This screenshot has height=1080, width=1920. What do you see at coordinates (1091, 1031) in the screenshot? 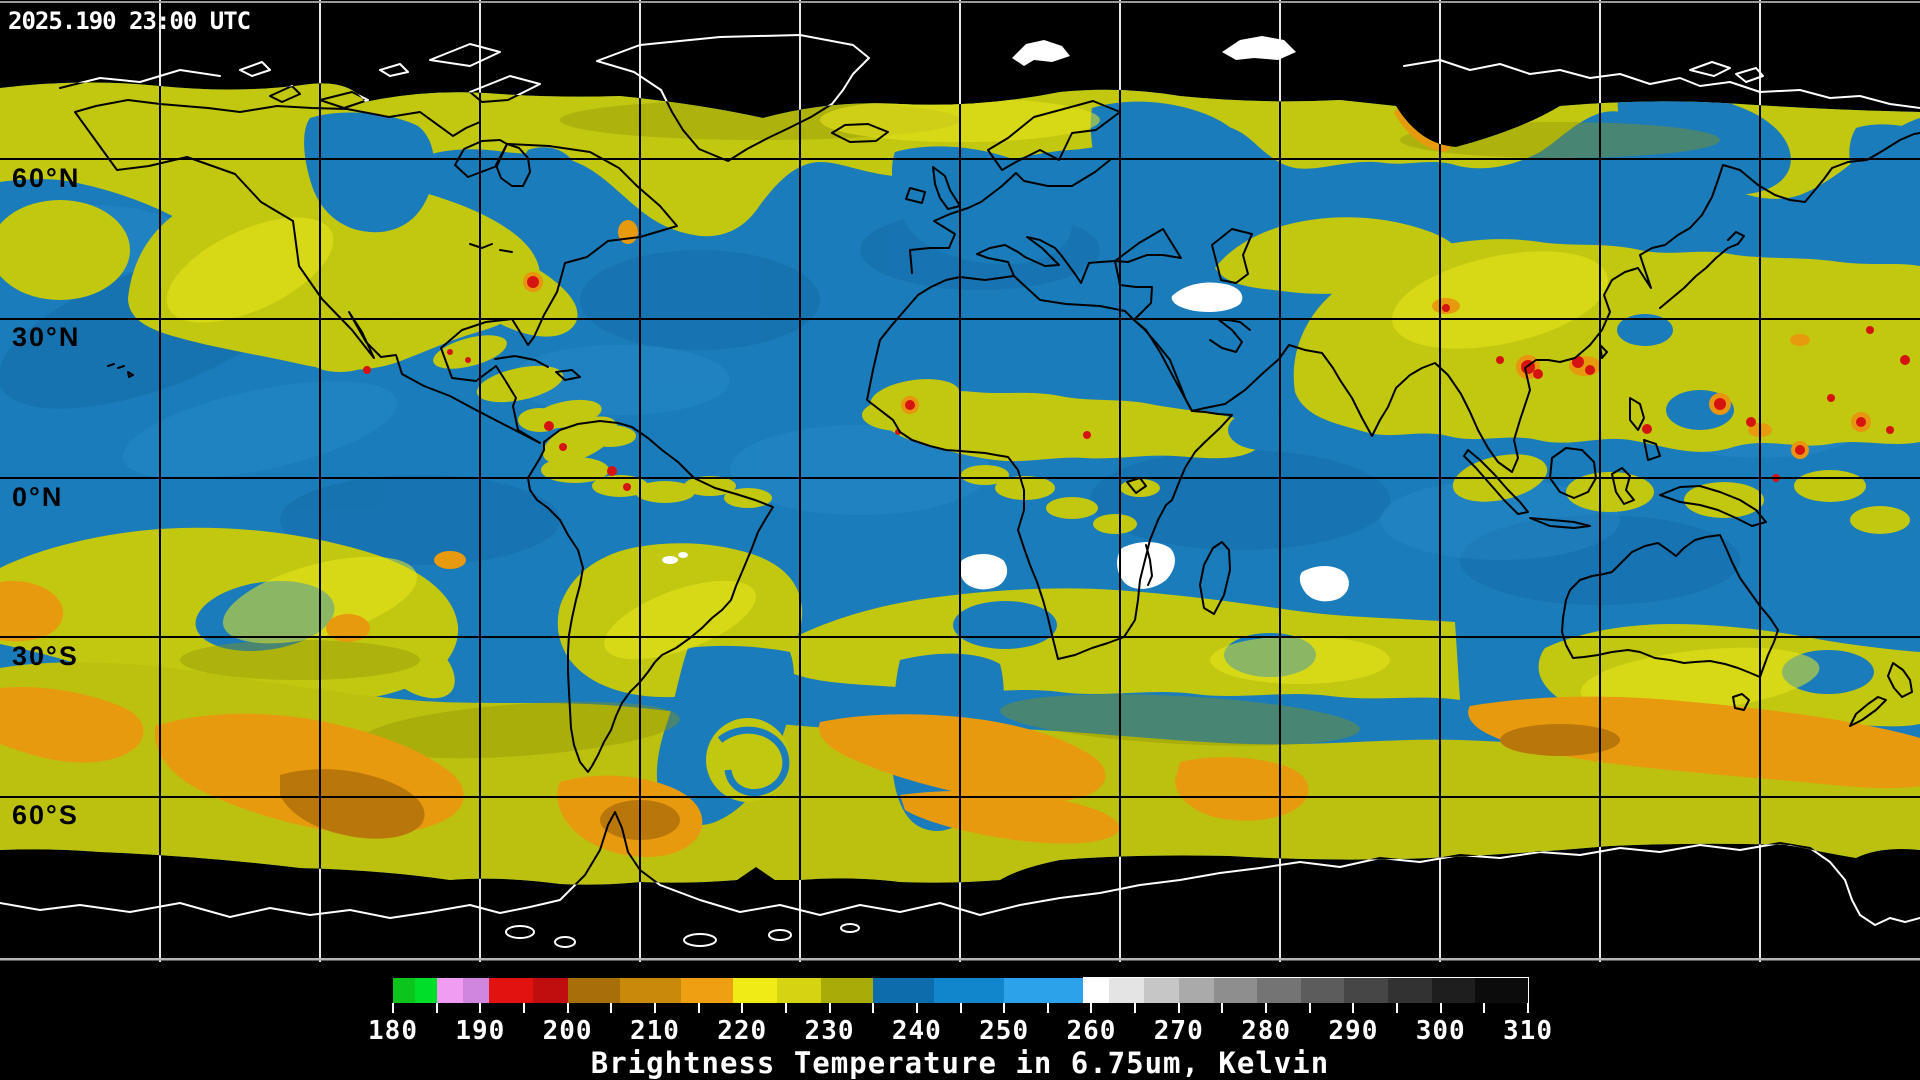
I see `colorbar-tick-label: 260` at bounding box center [1091, 1031].